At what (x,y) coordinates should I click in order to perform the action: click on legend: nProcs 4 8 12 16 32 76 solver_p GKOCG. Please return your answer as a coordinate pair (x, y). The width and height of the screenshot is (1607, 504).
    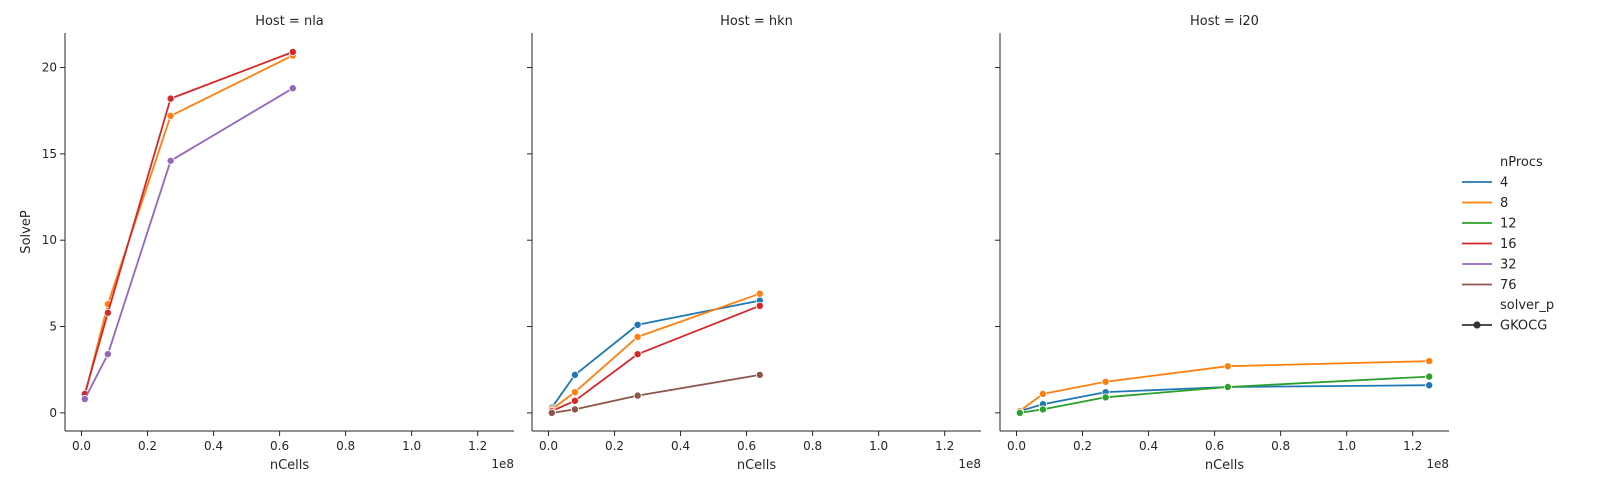
    Looking at the image, I should click on (1508, 244).